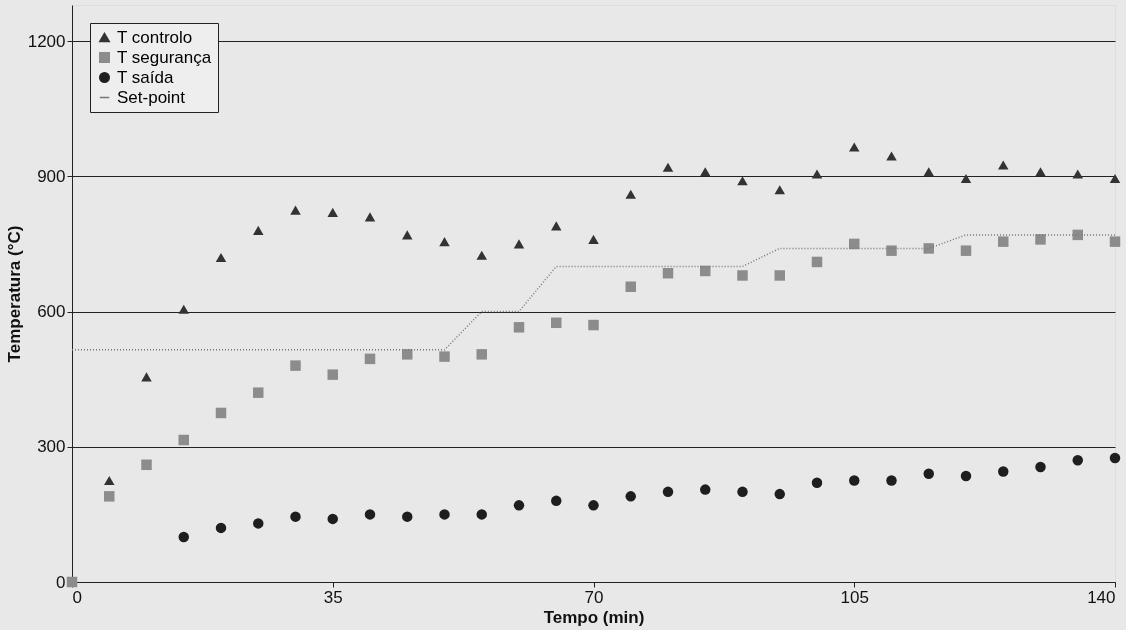 The width and height of the screenshot is (1136, 640). Describe the element at coordinates (77, 597) in the screenshot. I see `x-tick-label: 0` at that location.